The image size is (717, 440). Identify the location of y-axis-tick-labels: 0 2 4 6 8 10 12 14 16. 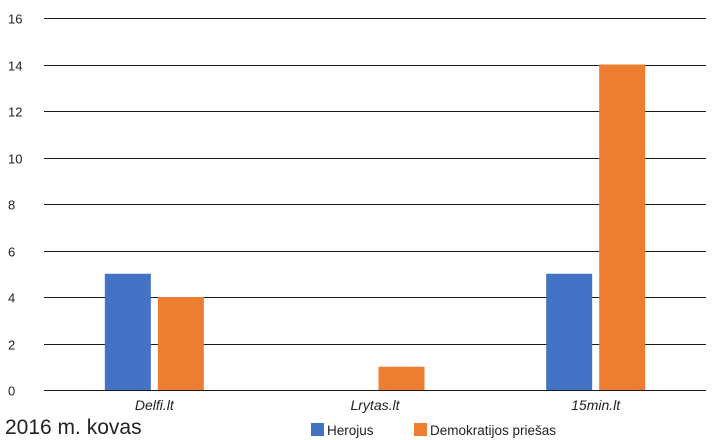
(15, 205).